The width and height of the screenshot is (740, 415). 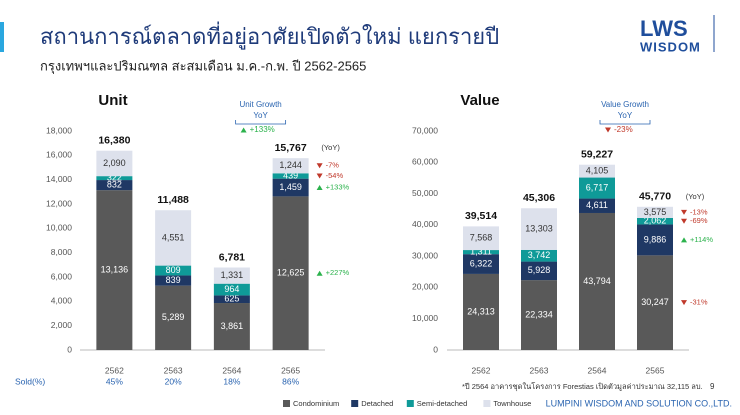 What do you see at coordinates (59, 130) in the screenshot?
I see `y-tick-label: 18,000` at bounding box center [59, 130].